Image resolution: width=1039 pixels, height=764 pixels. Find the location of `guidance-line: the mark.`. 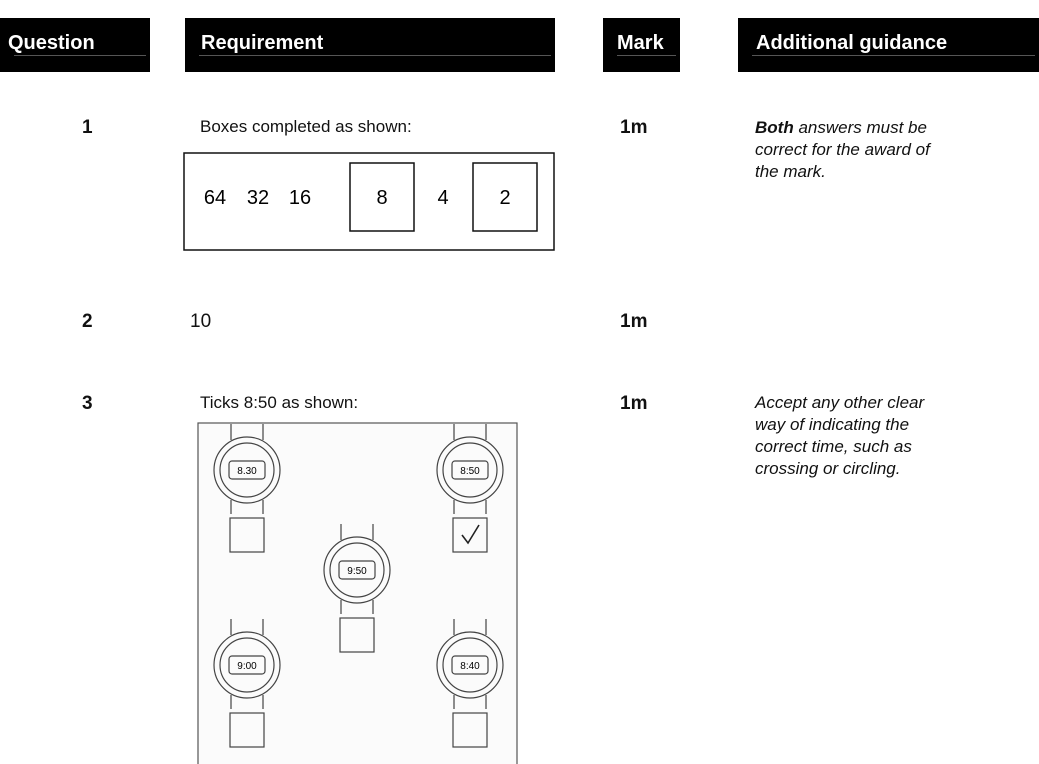

guidance-line: the mark. is located at coordinates (790, 171).